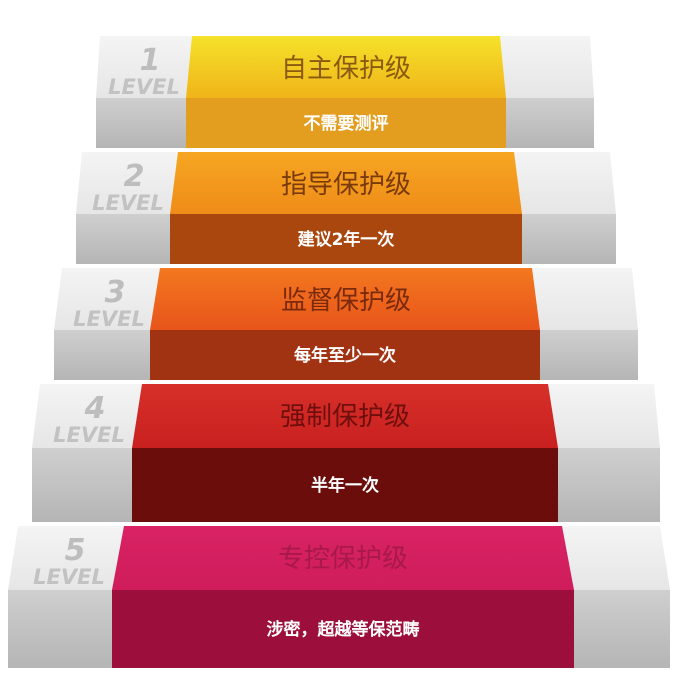 The width and height of the screenshot is (681, 691). I want to click on level-number: 2, so click(134, 176).